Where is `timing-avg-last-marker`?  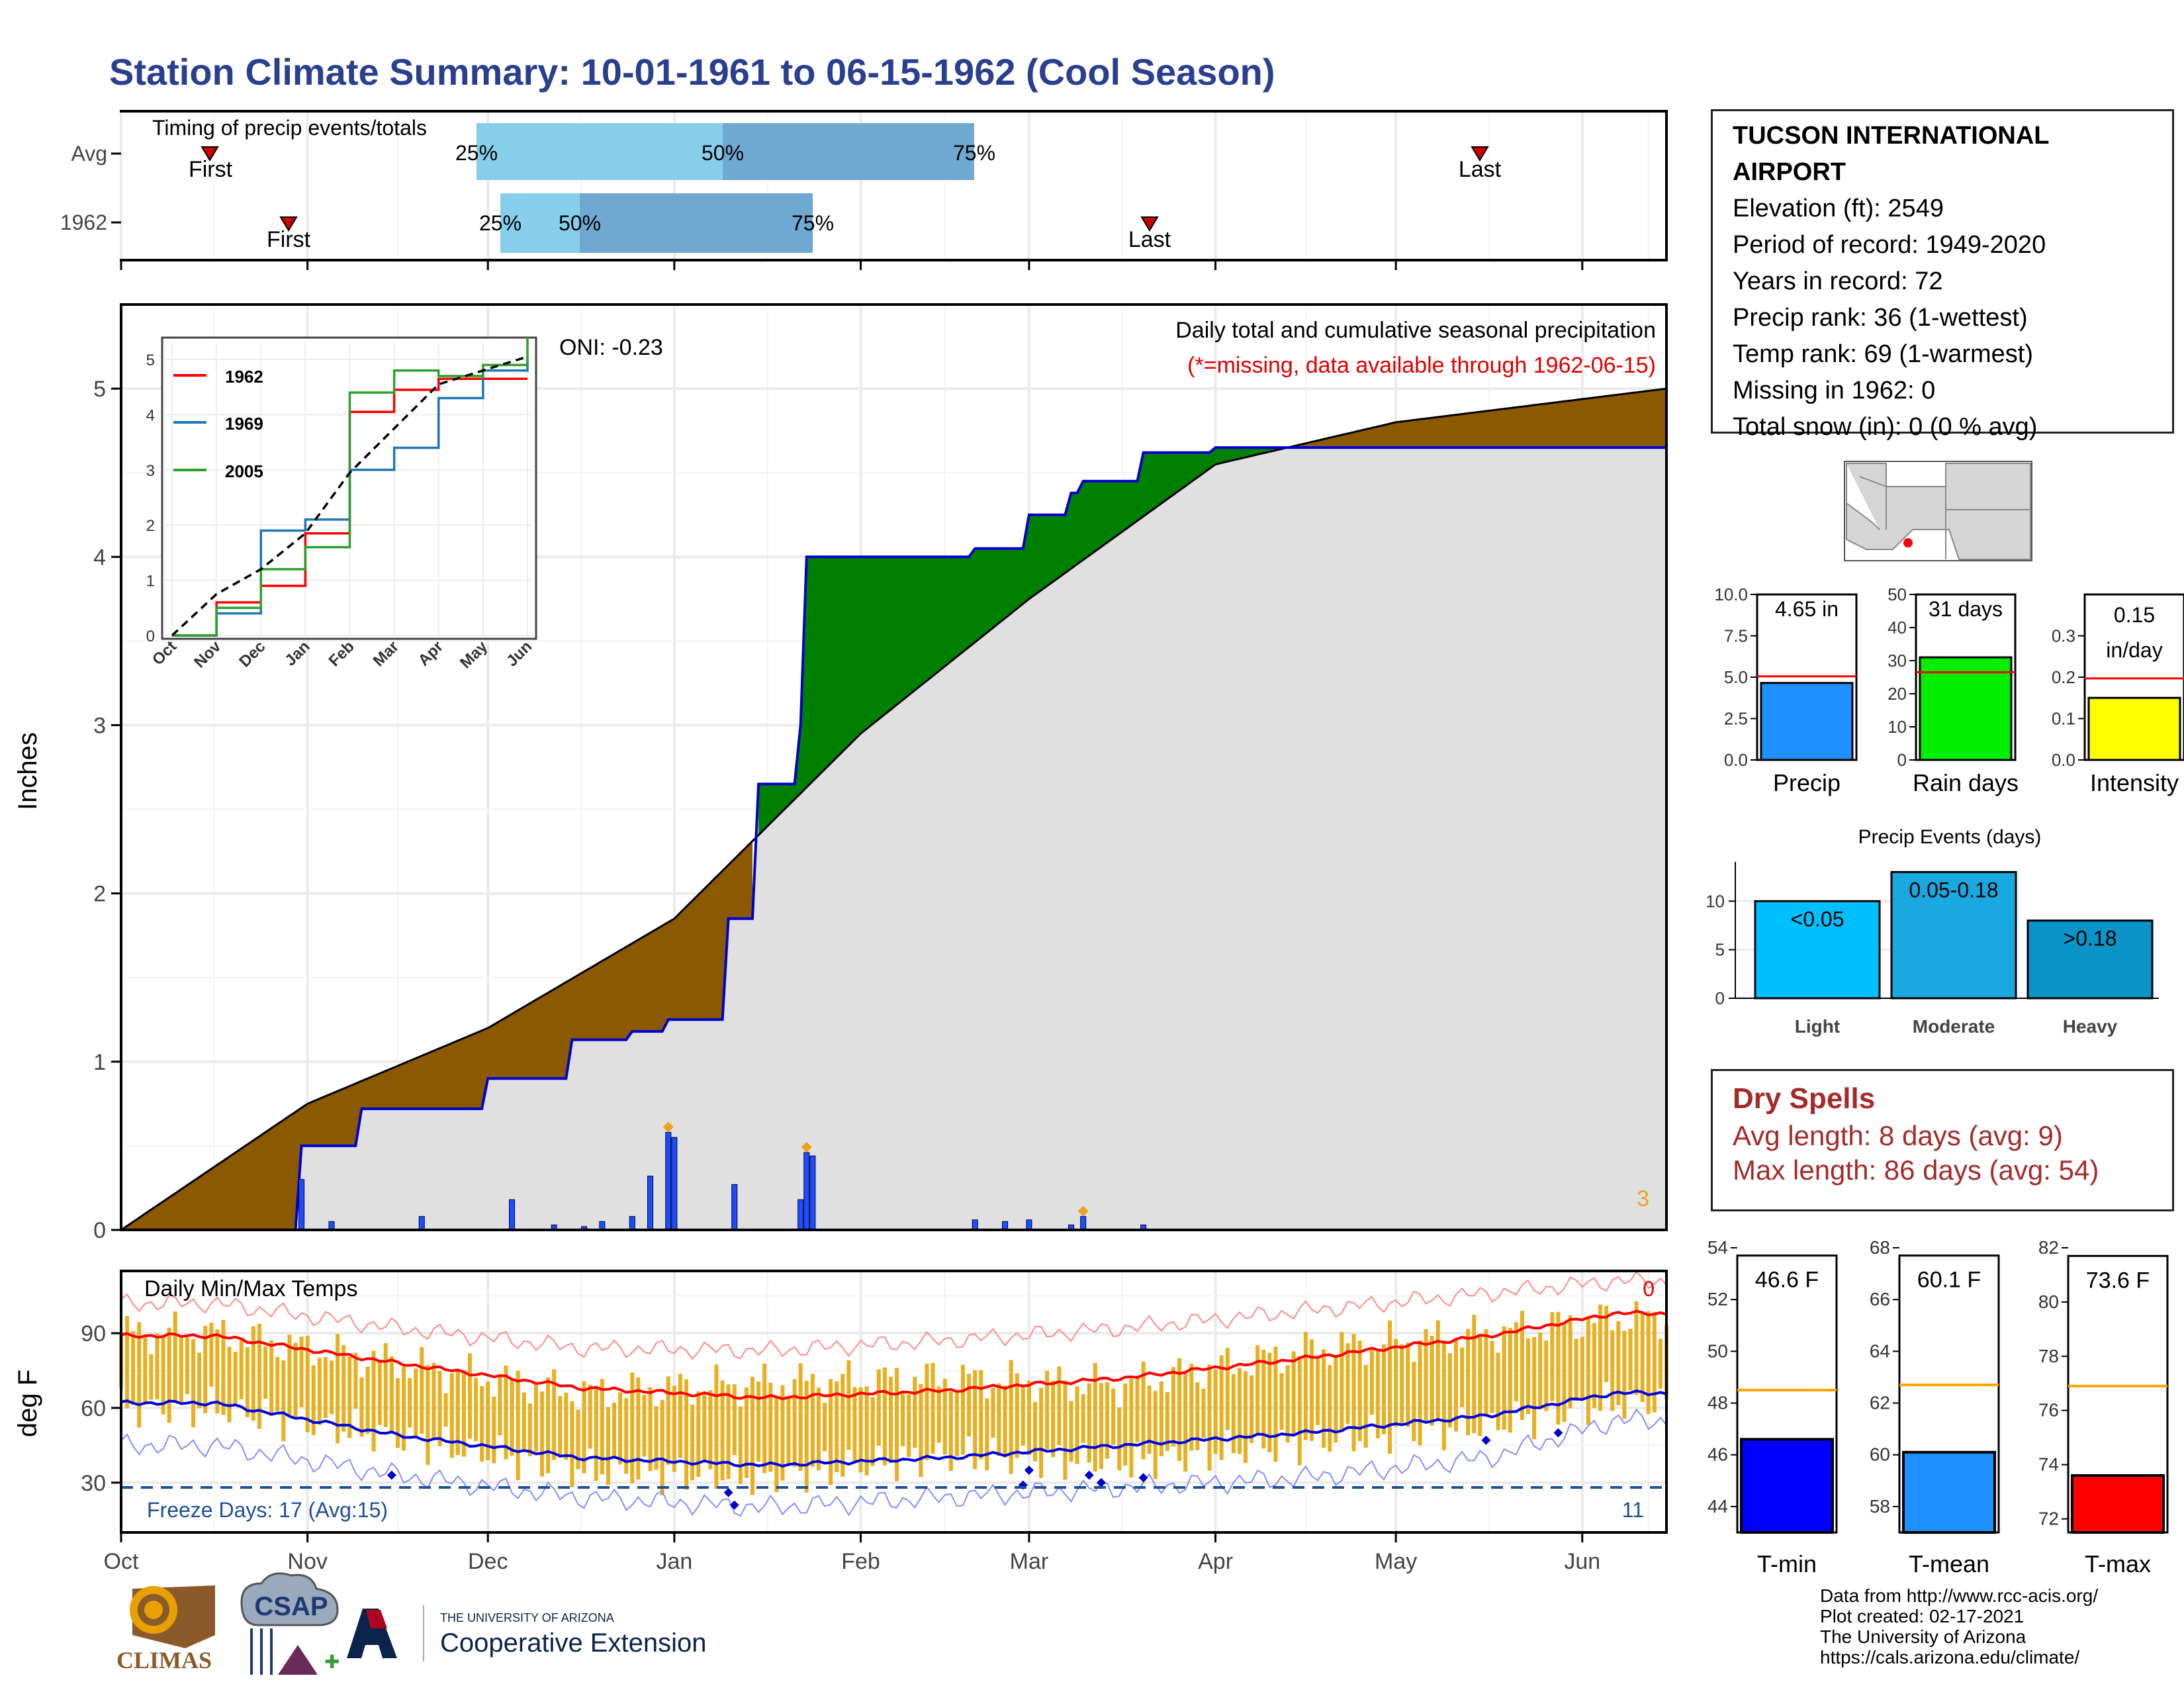 timing-avg-last-marker is located at coordinates (1480, 154).